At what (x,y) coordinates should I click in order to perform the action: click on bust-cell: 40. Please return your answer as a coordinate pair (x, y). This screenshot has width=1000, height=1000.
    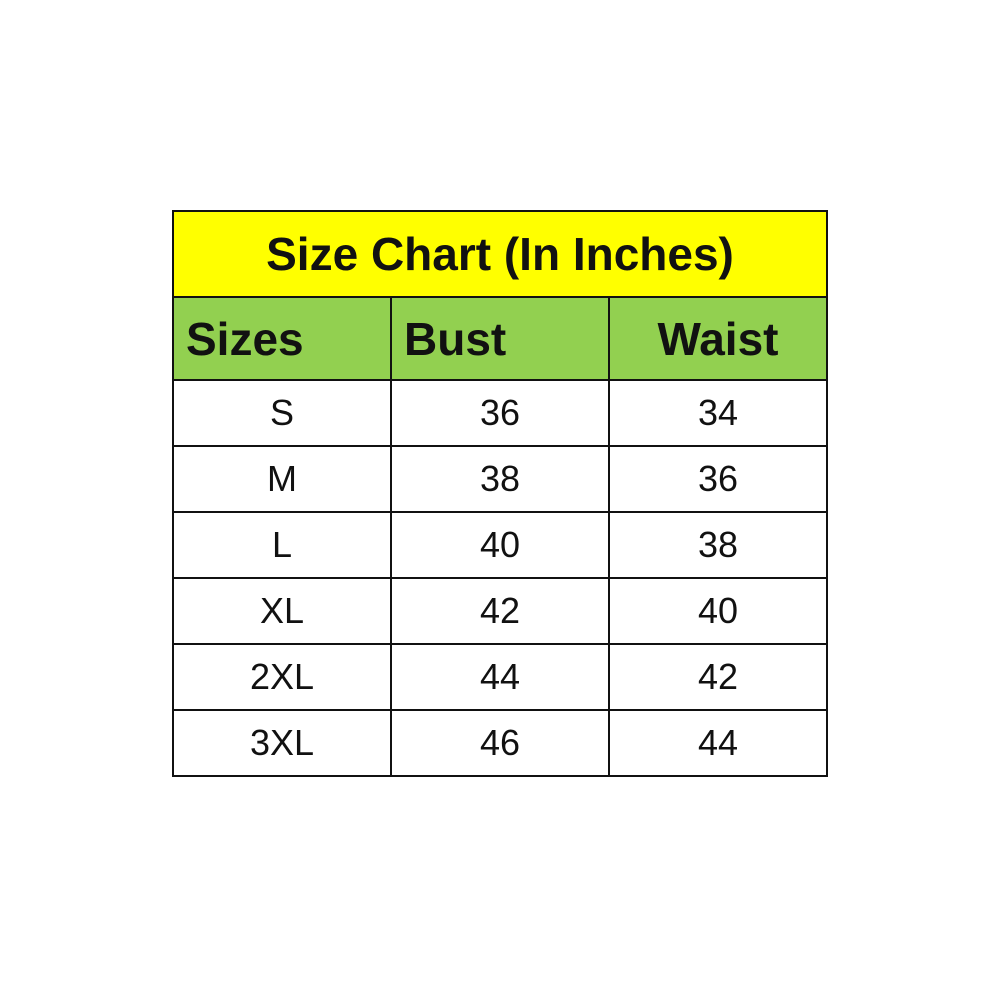
    Looking at the image, I should click on (500, 545).